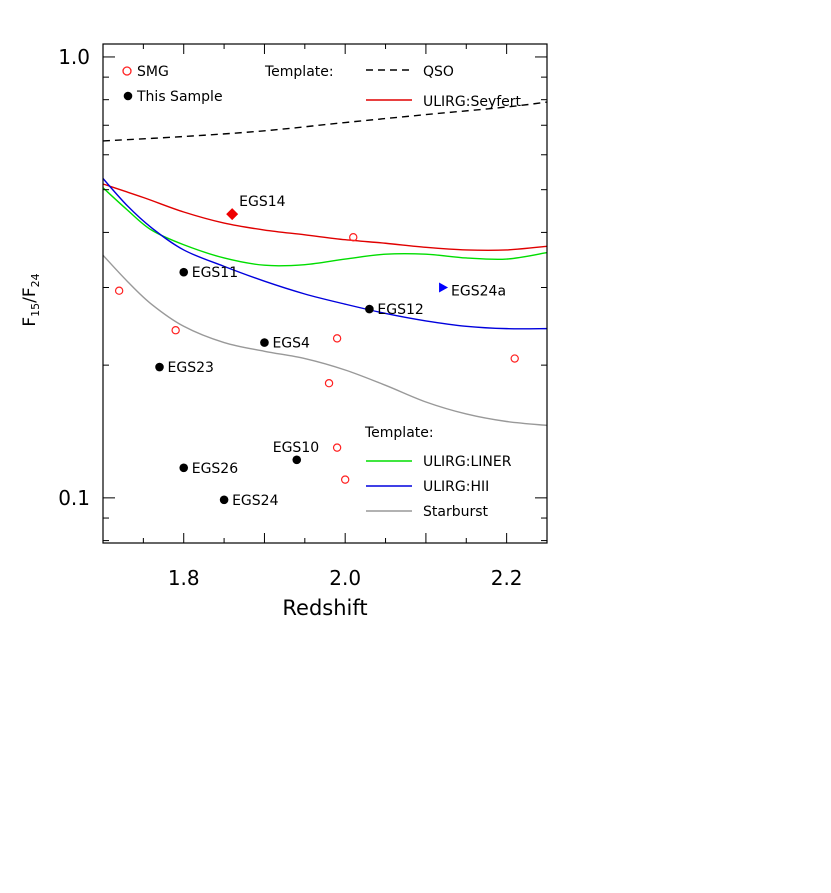 The width and height of the screenshot is (831, 893). I want to click on y-axis-num: F, so click(30, 322).